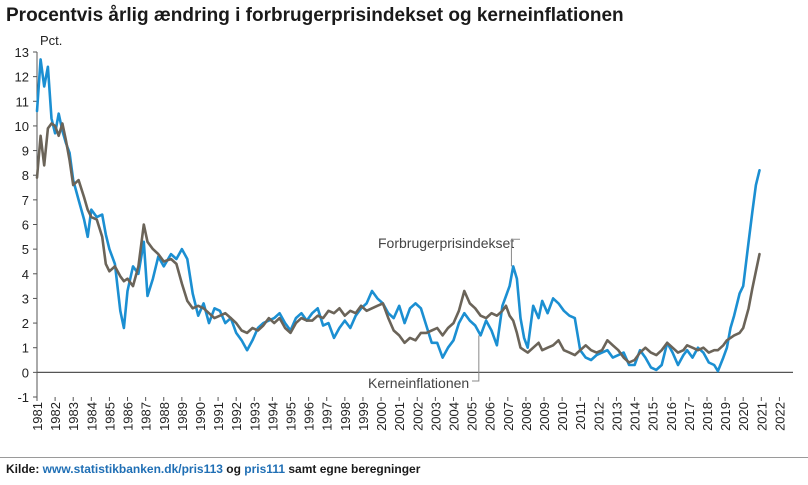 This screenshot has height=485, width=808. What do you see at coordinates (653, 416) in the screenshot?
I see `x-tick-label: 2015` at bounding box center [653, 416].